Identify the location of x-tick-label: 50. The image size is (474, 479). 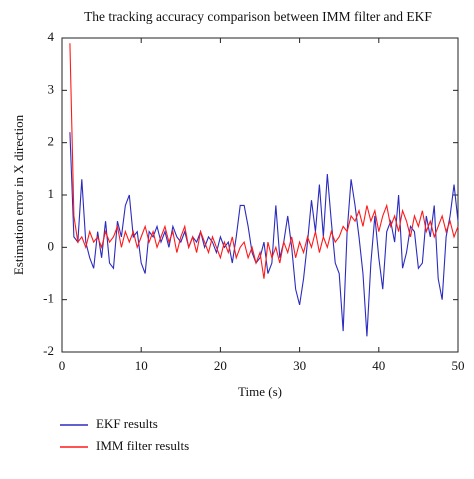
(458, 365).